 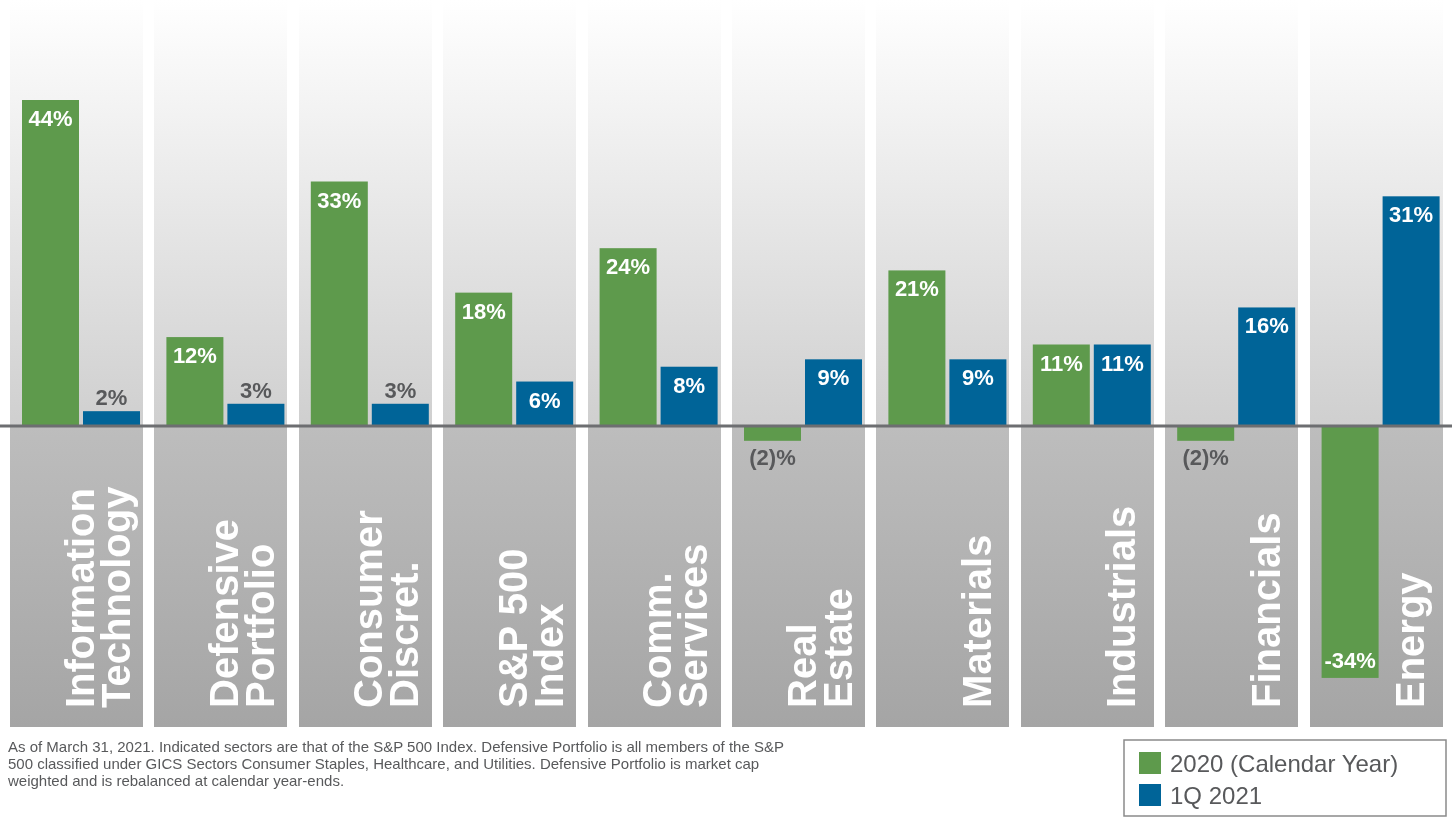 What do you see at coordinates (194, 356) in the screenshot?
I see `data-label: 12%` at bounding box center [194, 356].